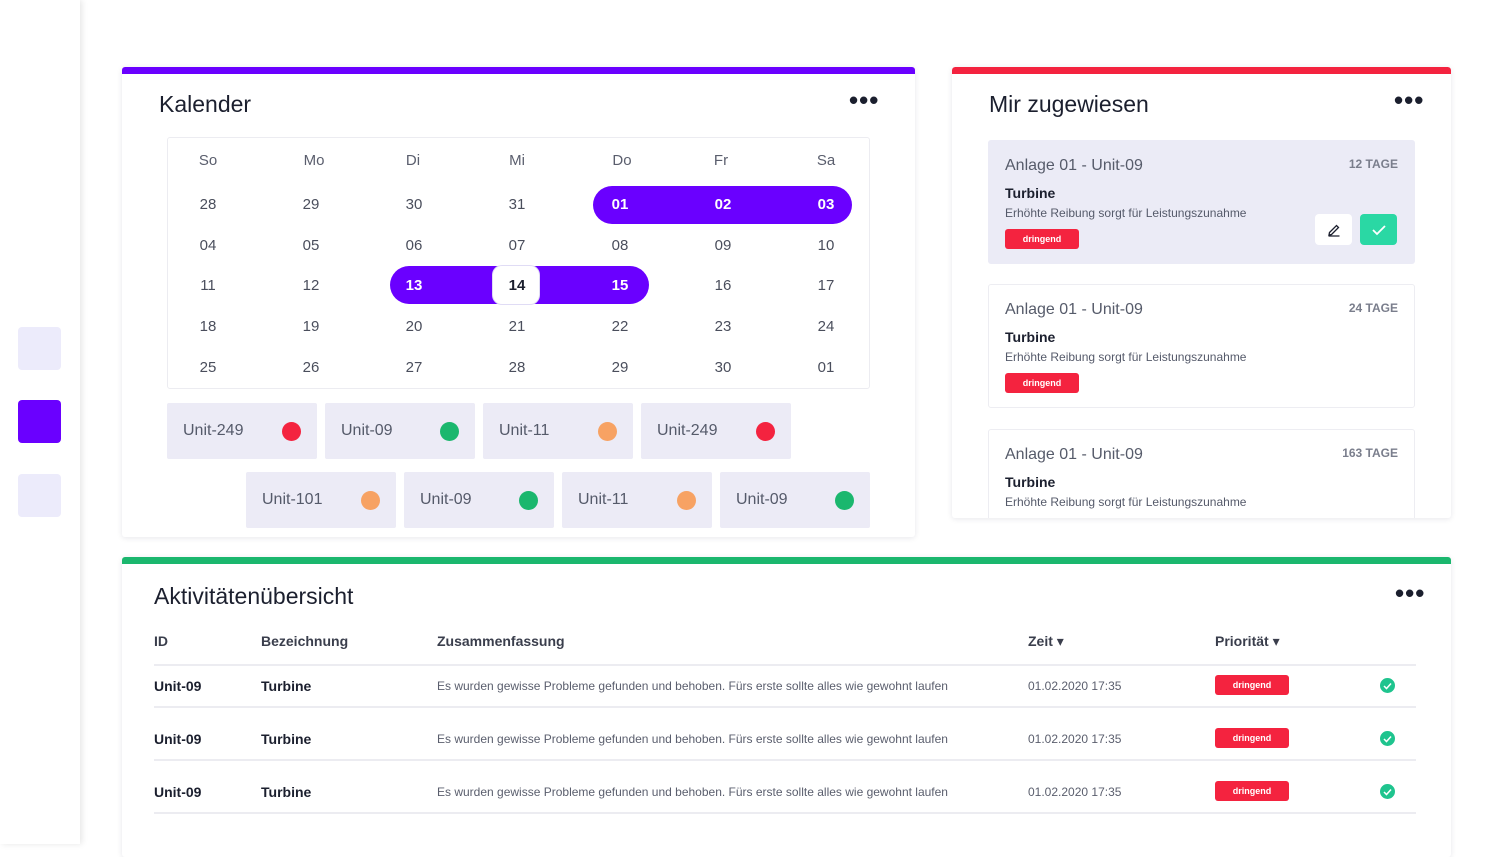  Describe the element at coordinates (723, 326) in the screenshot. I see `calendar-day: 23` at that location.